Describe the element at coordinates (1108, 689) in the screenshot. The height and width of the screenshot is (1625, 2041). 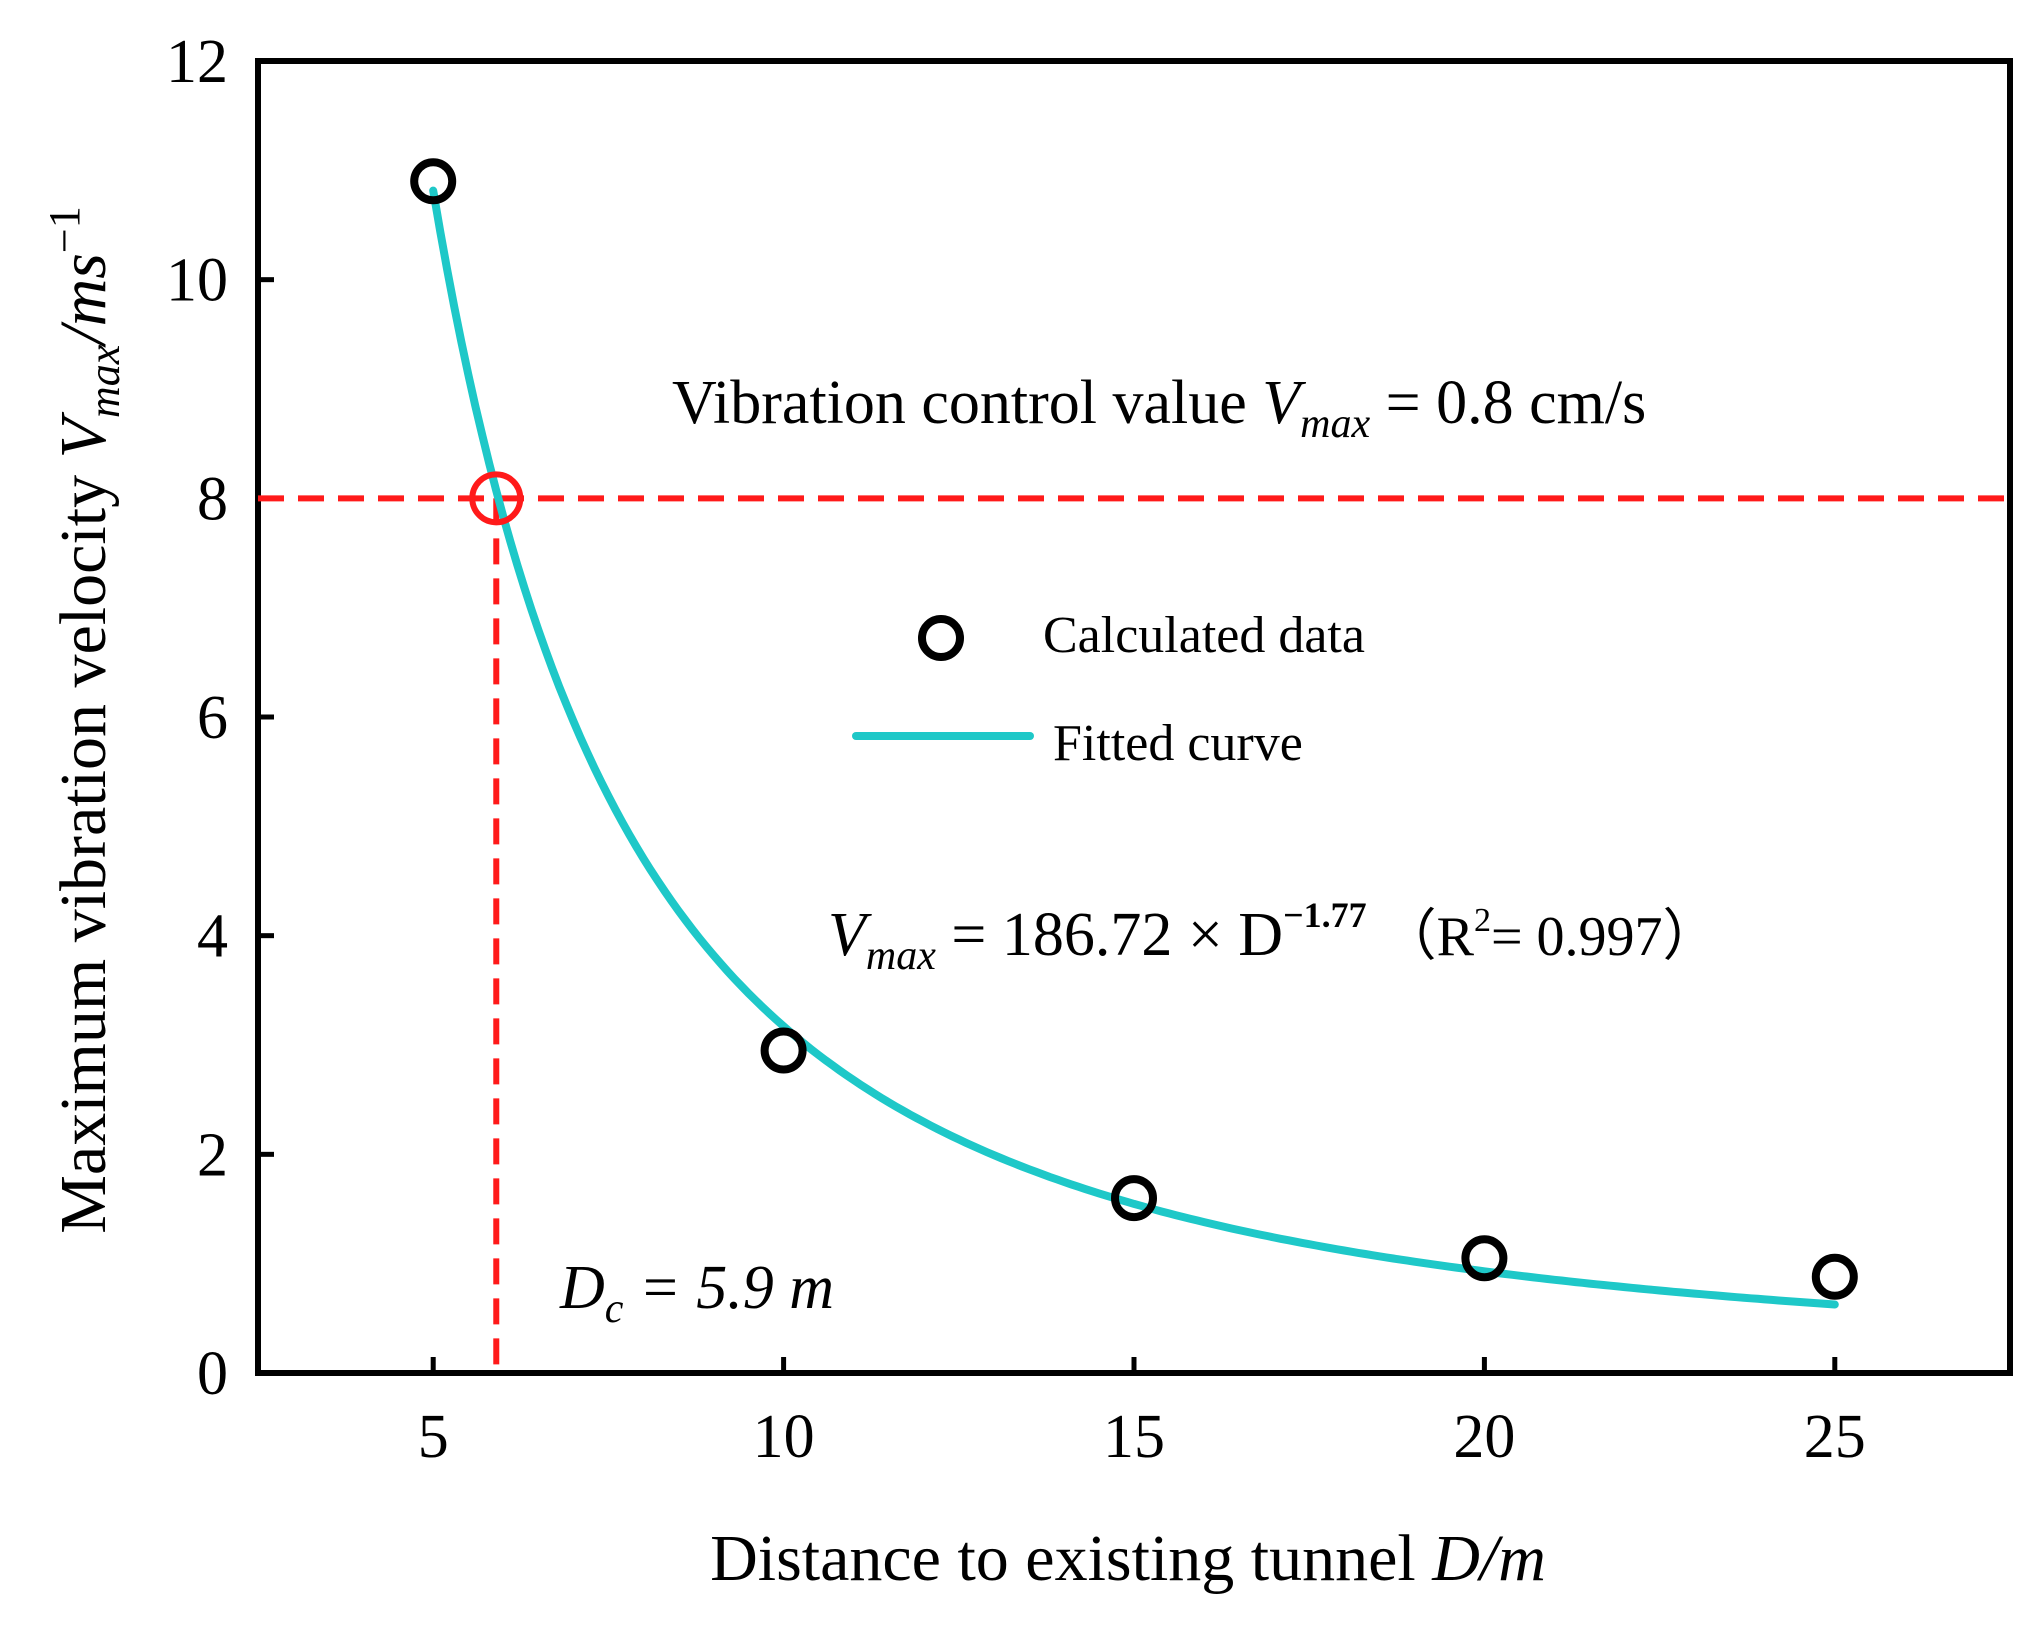
I see `legend: Calculated data Fitted curve` at that location.